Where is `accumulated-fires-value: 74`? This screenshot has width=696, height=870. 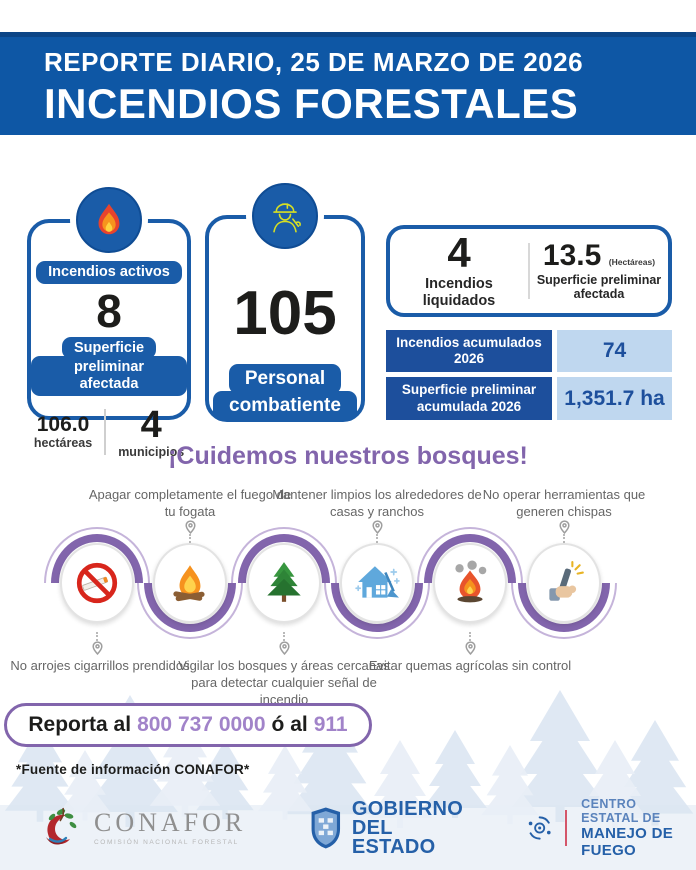 accumulated-fires-value: 74 is located at coordinates (614, 351).